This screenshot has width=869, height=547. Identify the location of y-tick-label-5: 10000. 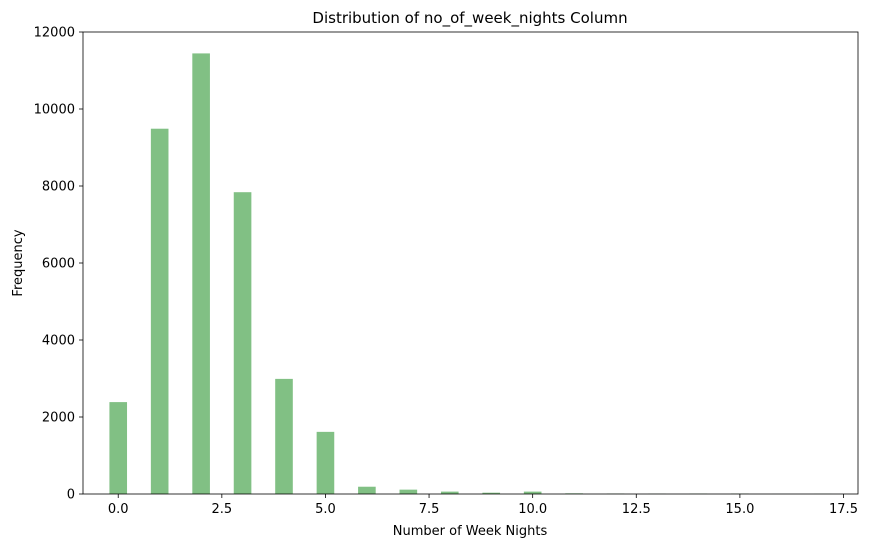
(54, 110).